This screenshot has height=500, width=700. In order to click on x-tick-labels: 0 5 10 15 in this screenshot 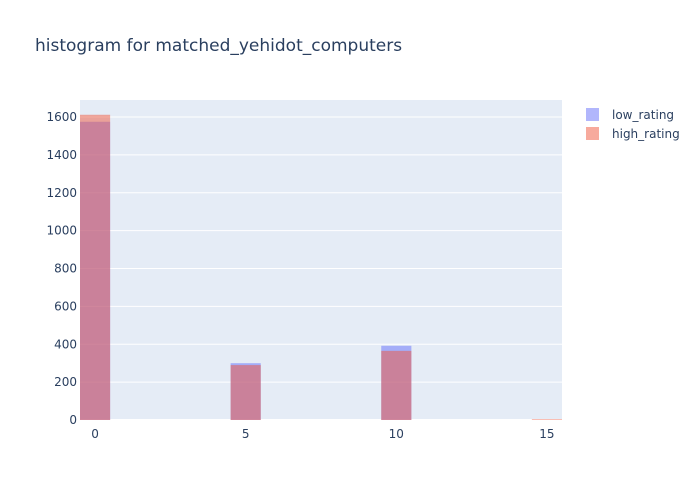, I will do `click(322, 434)`.